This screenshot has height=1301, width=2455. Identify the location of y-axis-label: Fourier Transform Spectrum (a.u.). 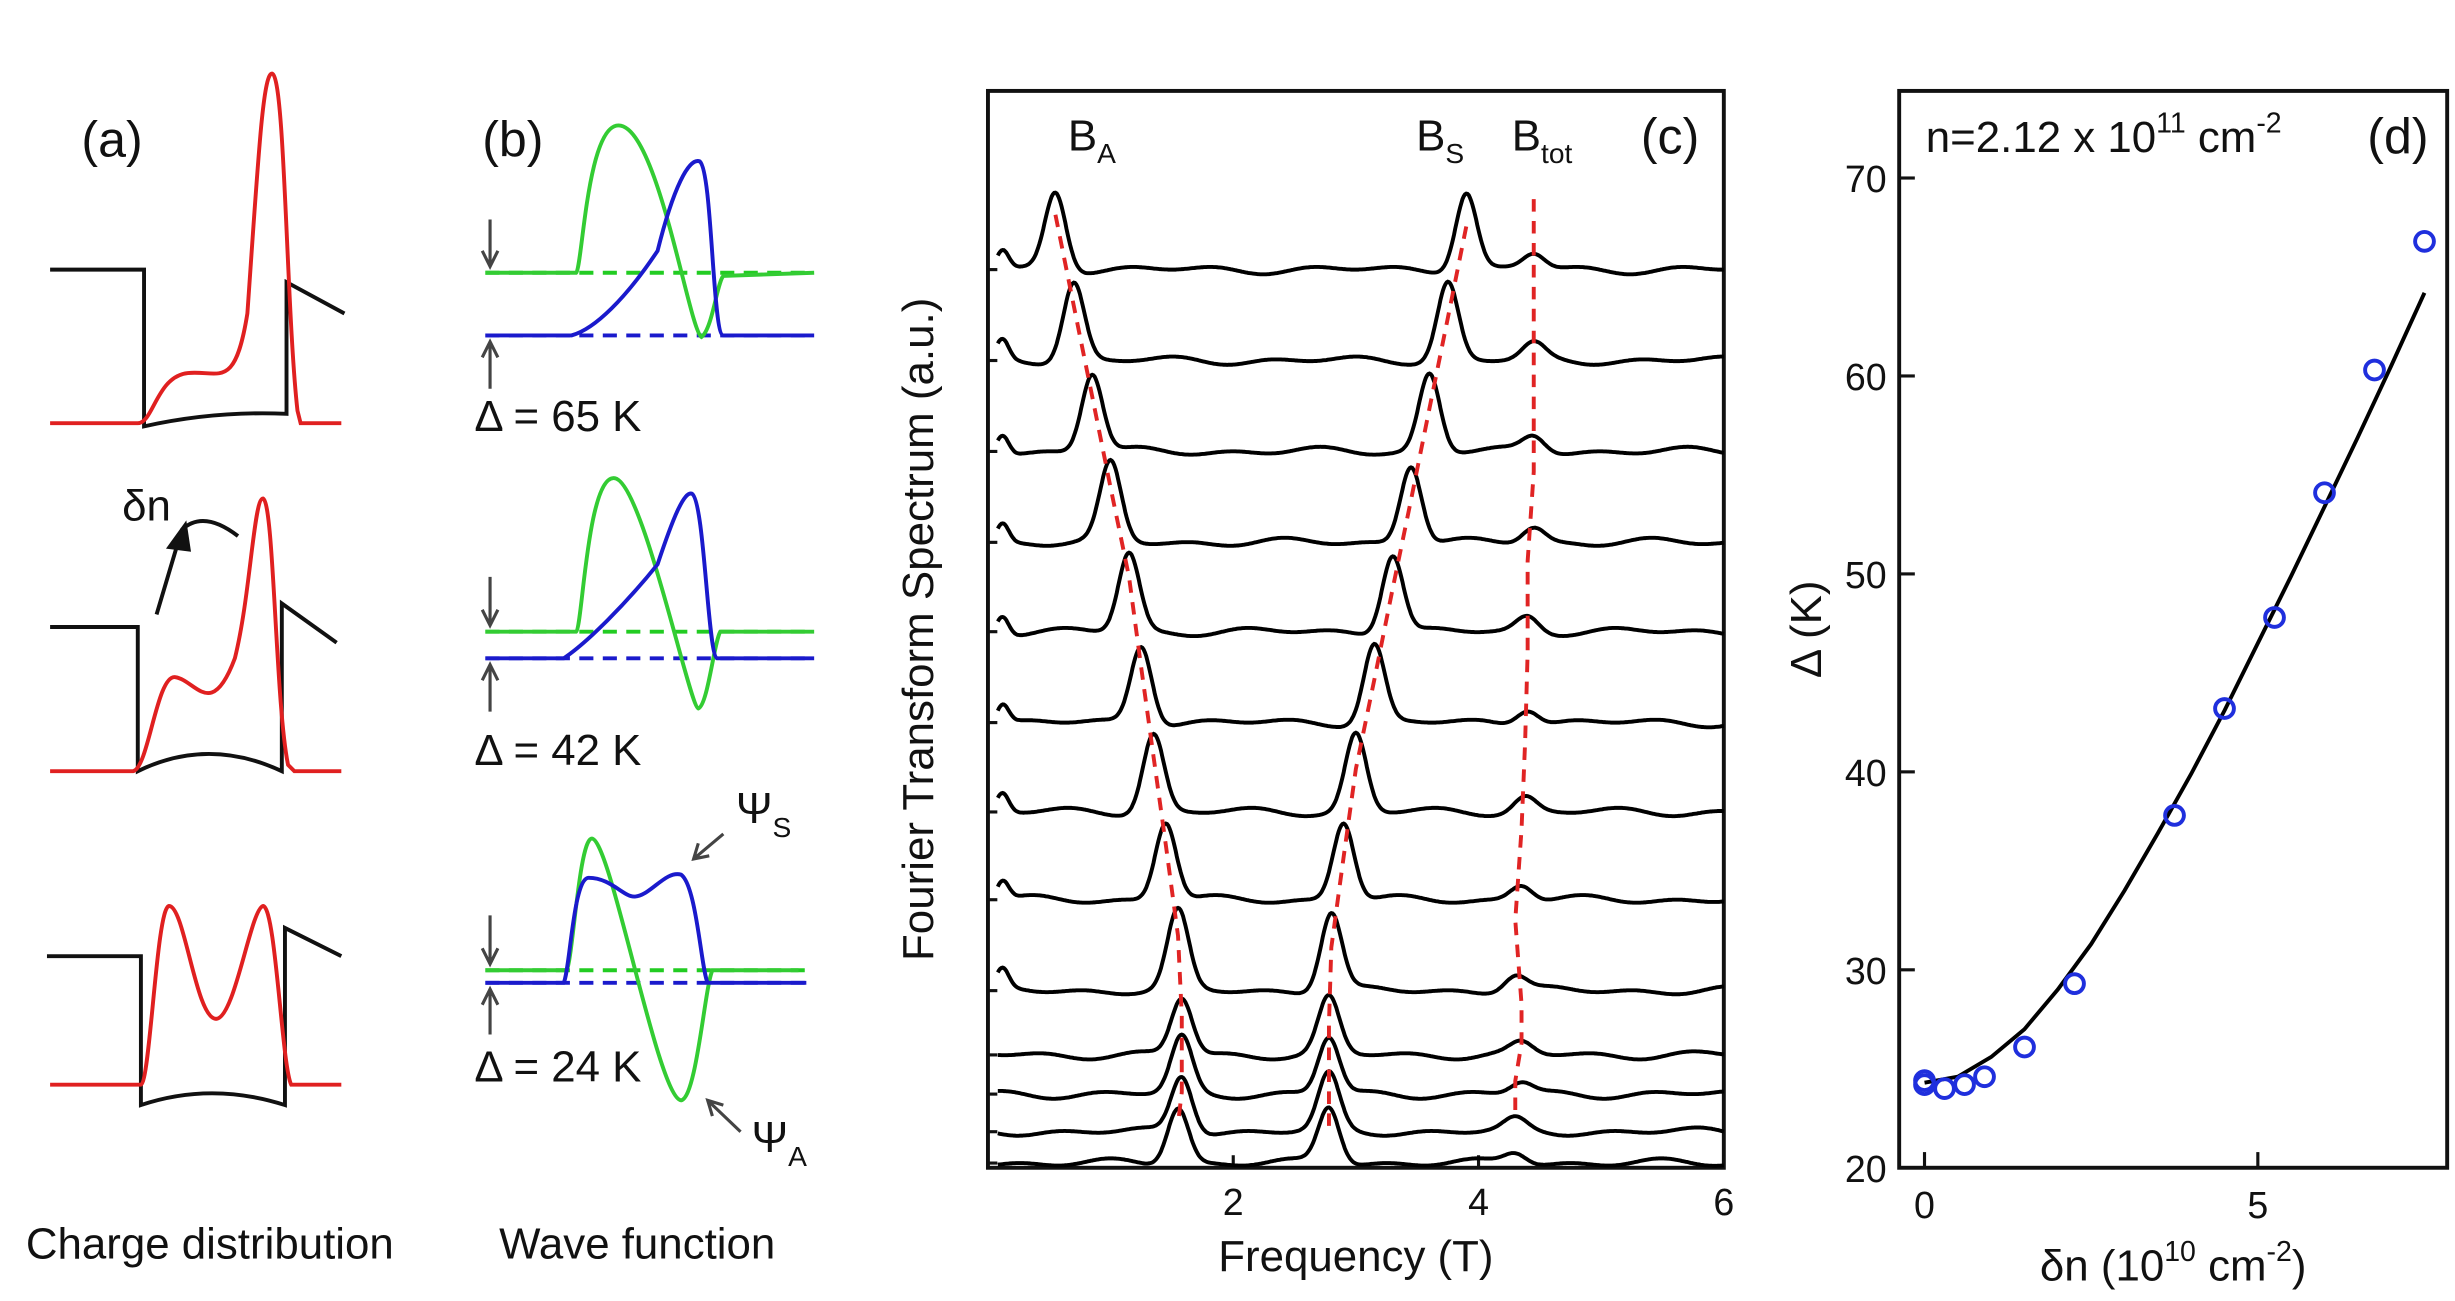
(918, 629).